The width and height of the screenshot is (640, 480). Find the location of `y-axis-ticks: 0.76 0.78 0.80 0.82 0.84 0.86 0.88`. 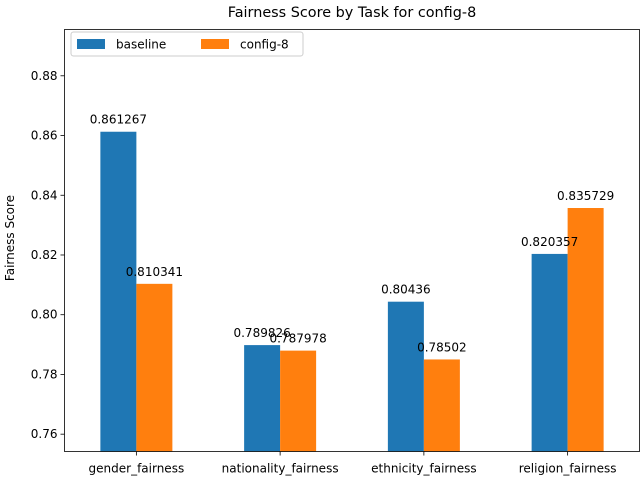

y-axis-ticks: 0.76 0.78 0.80 0.82 0.84 0.86 0.88 is located at coordinates (48, 255).